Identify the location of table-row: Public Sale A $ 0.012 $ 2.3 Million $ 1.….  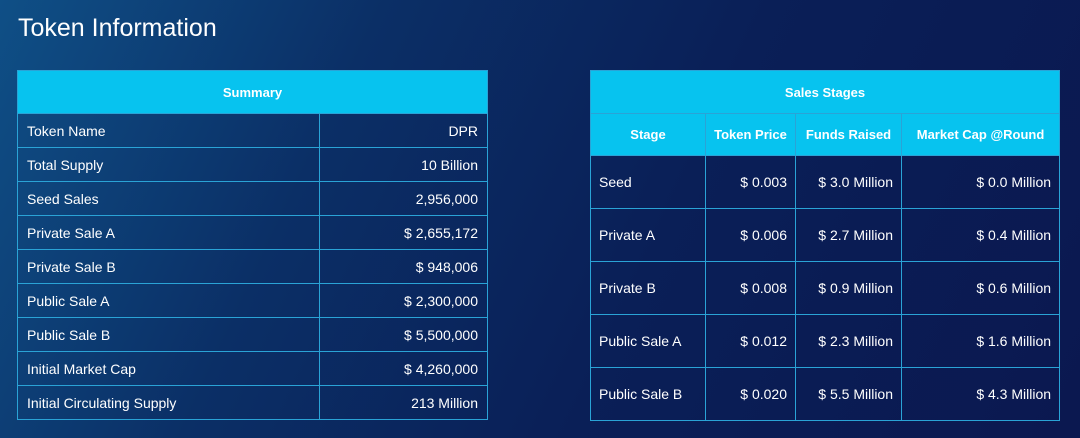
(825, 341).